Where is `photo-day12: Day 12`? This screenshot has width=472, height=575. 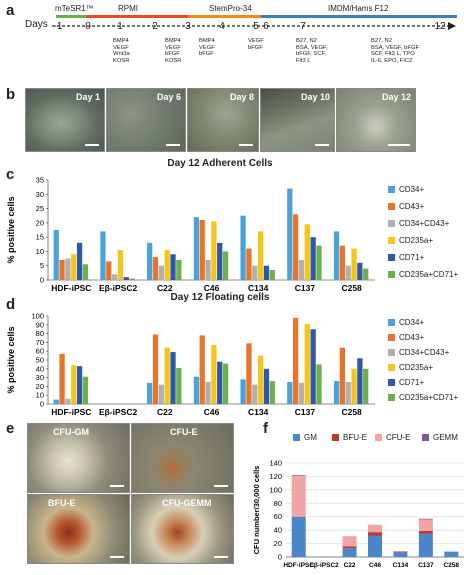 photo-day12: Day 12 is located at coordinates (376, 120).